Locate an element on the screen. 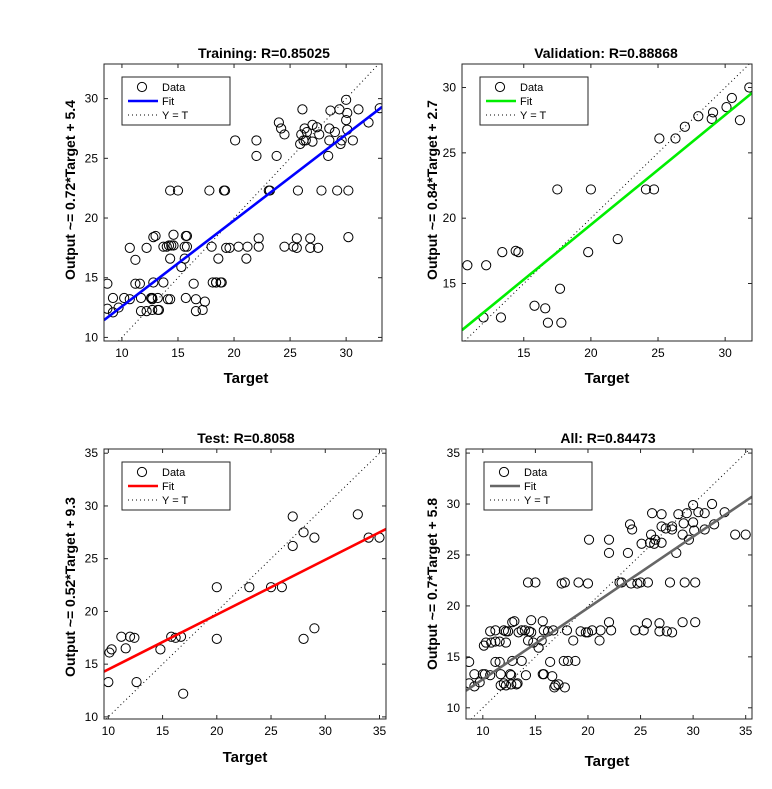  y-tick-label: 15 is located at coordinates (92, 664).